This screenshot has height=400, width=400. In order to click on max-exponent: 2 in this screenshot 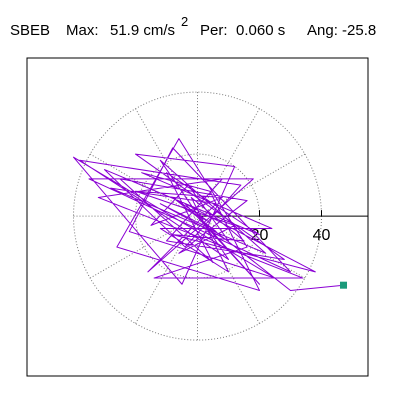, I will do `click(184, 21)`.